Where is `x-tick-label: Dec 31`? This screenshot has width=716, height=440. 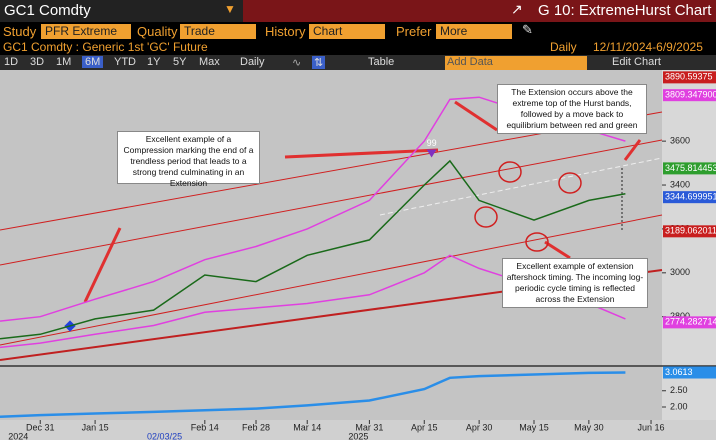 x-tick-label: Dec 31 is located at coordinates (40, 427).